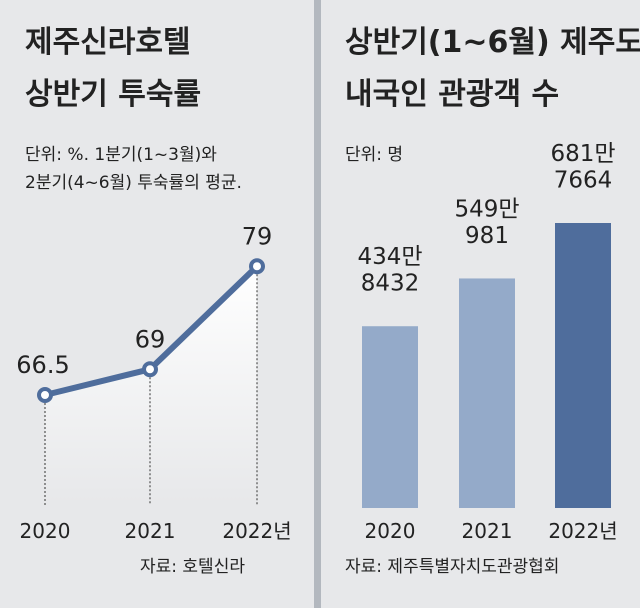  Describe the element at coordinates (257, 236) in the screenshot. I see `value-label: 79` at that location.